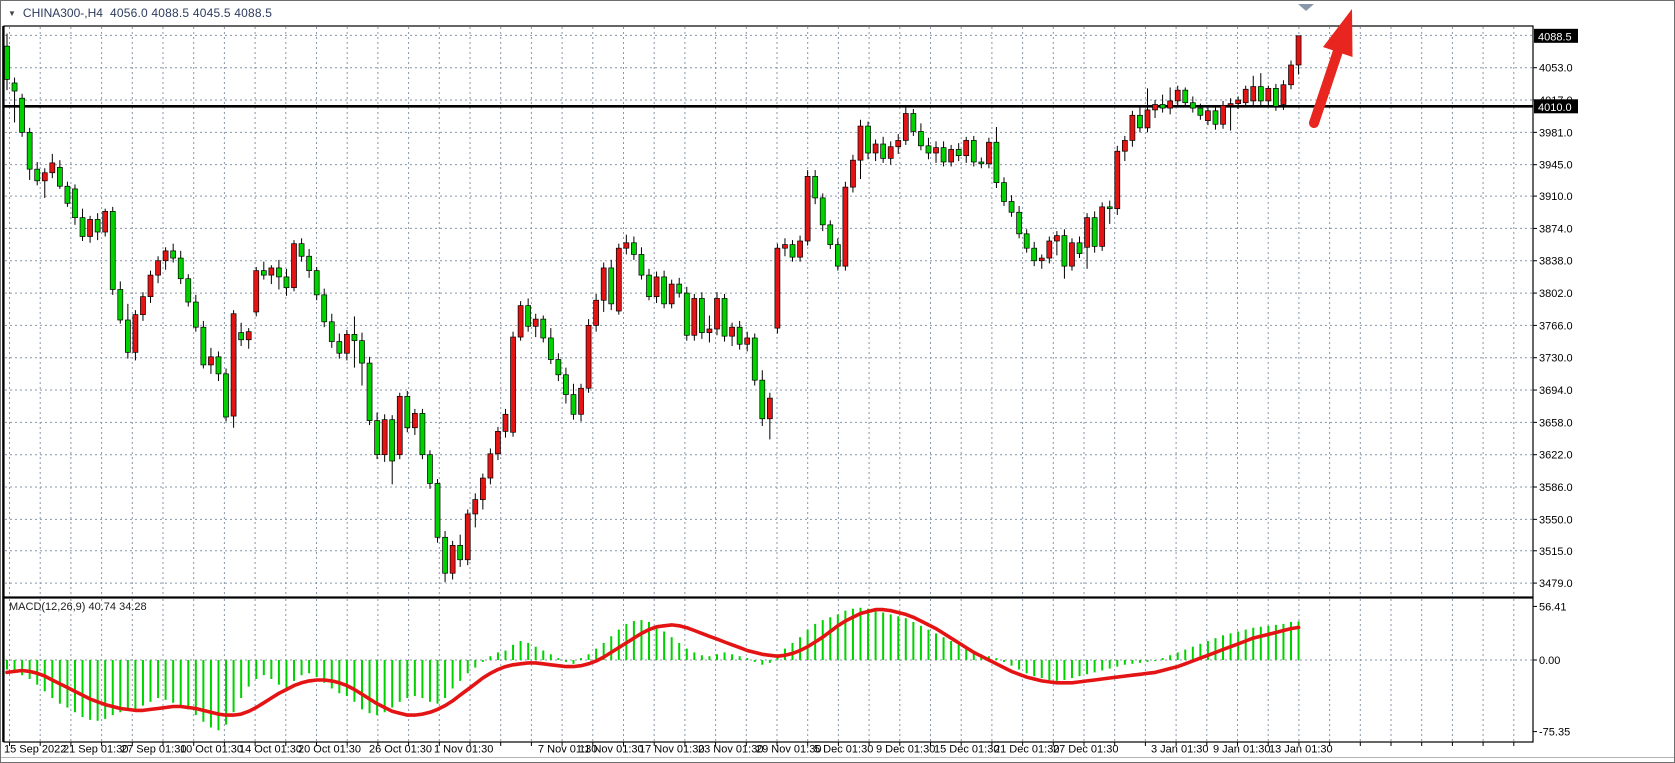  Describe the element at coordinates (1556, 423) in the screenshot. I see `price-tick-label: 3658.0` at that location.